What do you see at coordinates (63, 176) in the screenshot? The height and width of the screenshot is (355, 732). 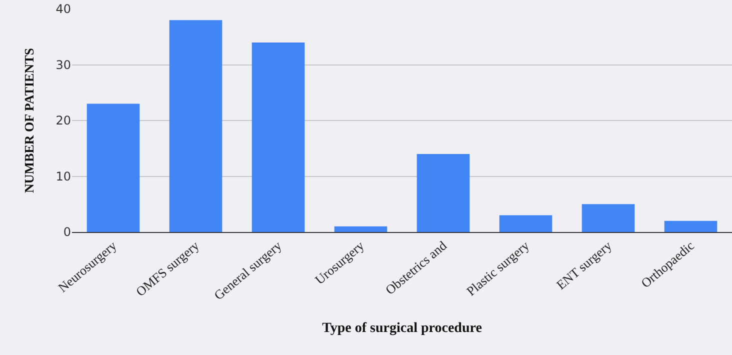 I see `y-tick-label: 10` at bounding box center [63, 176].